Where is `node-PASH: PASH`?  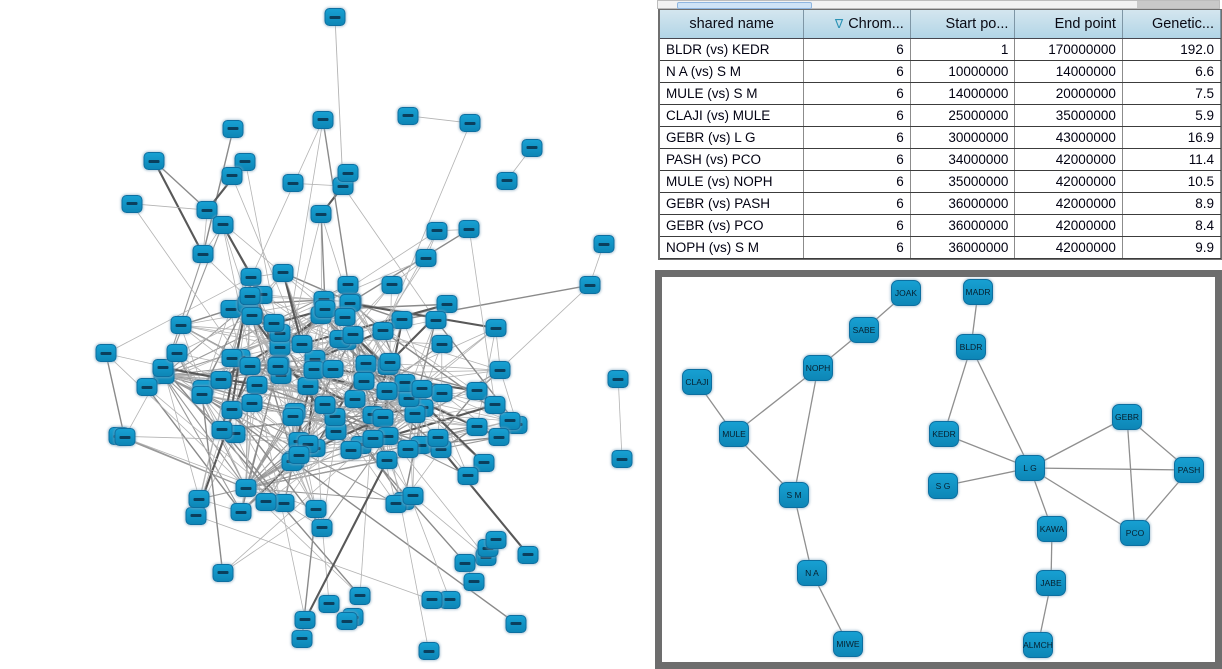
node-PASH: PASH is located at coordinates (1189, 470).